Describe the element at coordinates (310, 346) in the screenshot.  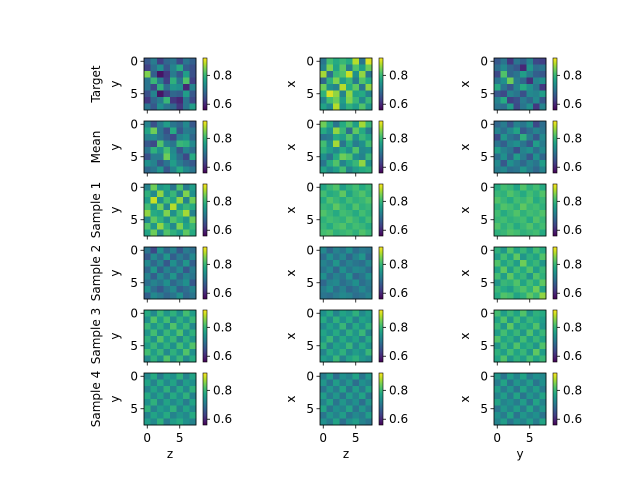
I see `y-tick-label: 5` at that location.